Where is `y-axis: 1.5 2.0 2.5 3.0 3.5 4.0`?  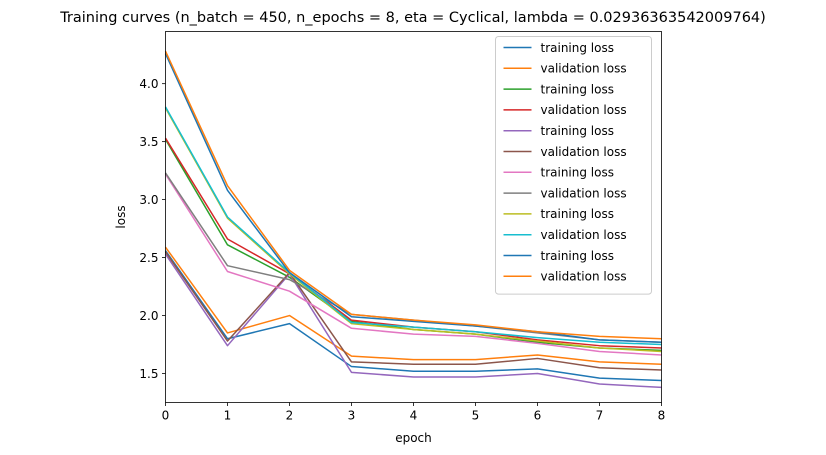
y-axis: 1.5 2.0 2.5 3.0 3.5 4.0 is located at coordinates (152, 229).